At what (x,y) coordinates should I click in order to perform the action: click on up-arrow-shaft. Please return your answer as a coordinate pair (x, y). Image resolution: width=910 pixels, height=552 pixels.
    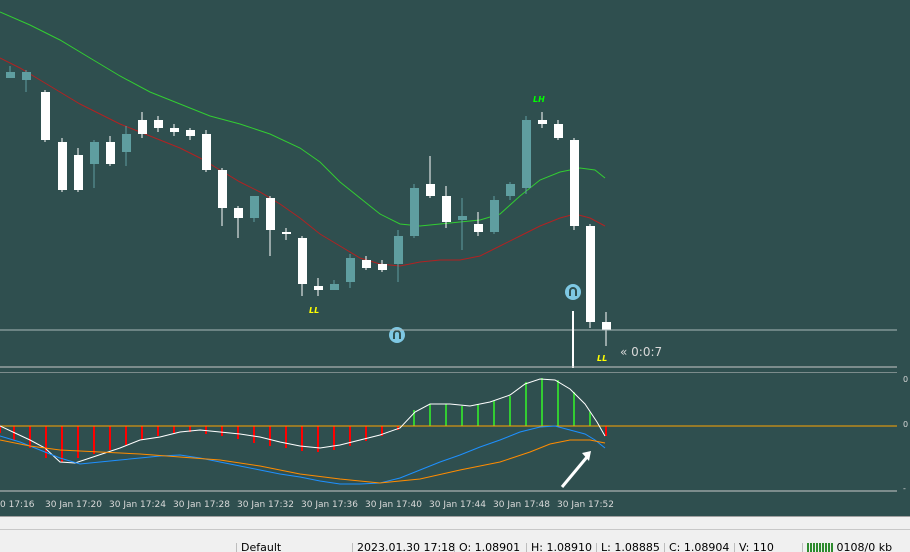
    Looking at the image, I should click on (574, 472).